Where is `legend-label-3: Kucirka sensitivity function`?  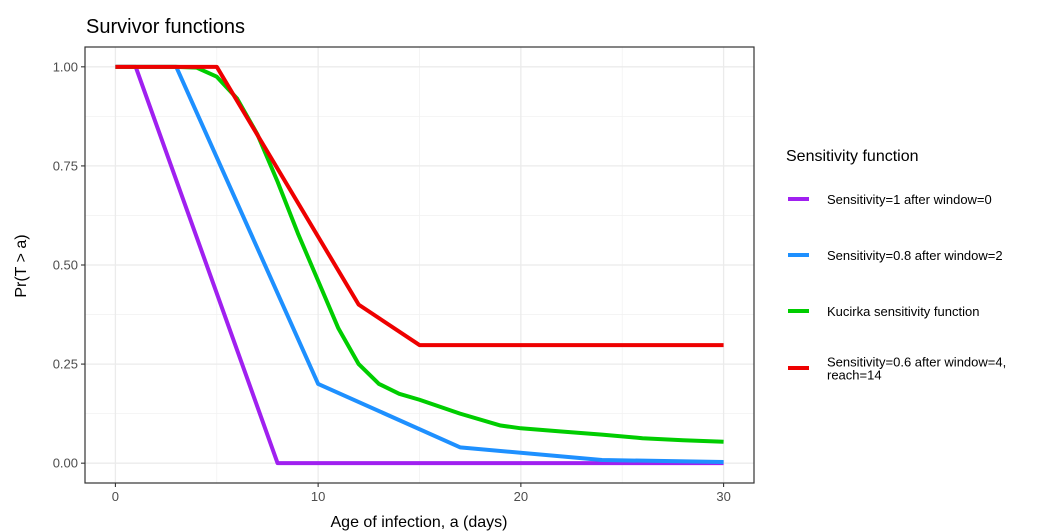
legend-label-3: Kucirka sensitivity function is located at coordinates (903, 311).